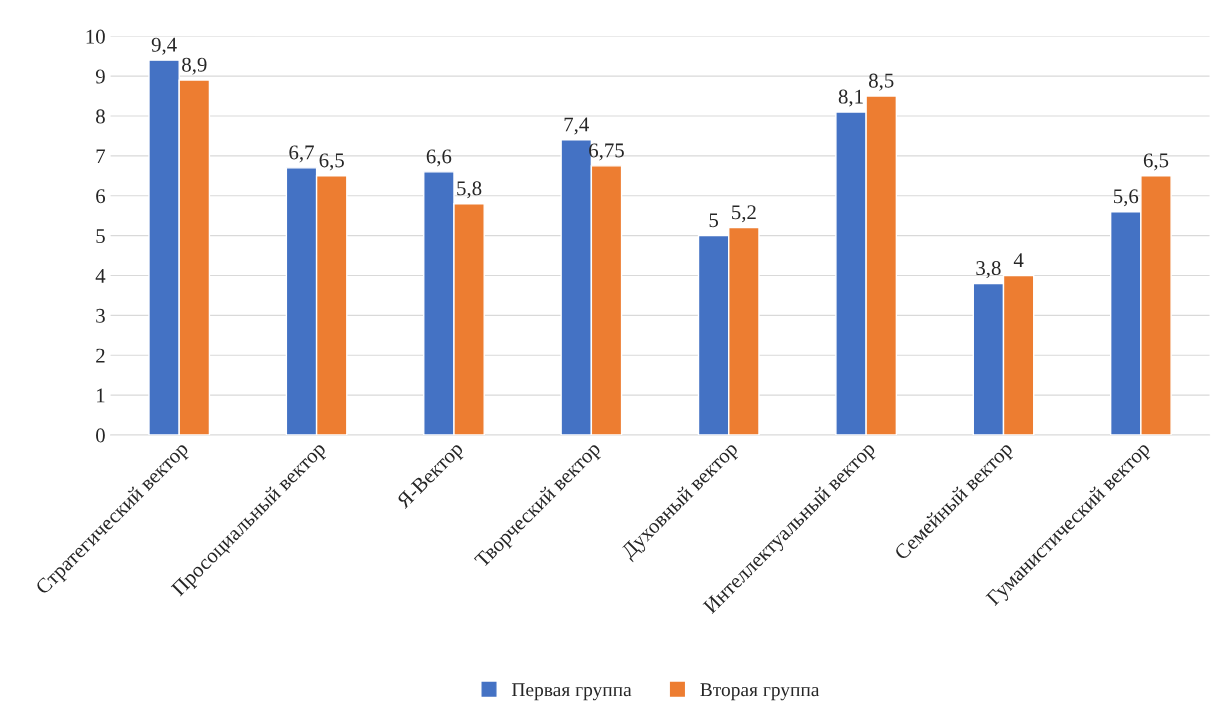  What do you see at coordinates (469, 190) in the screenshot?
I see `data-label: 5,8` at bounding box center [469, 190].